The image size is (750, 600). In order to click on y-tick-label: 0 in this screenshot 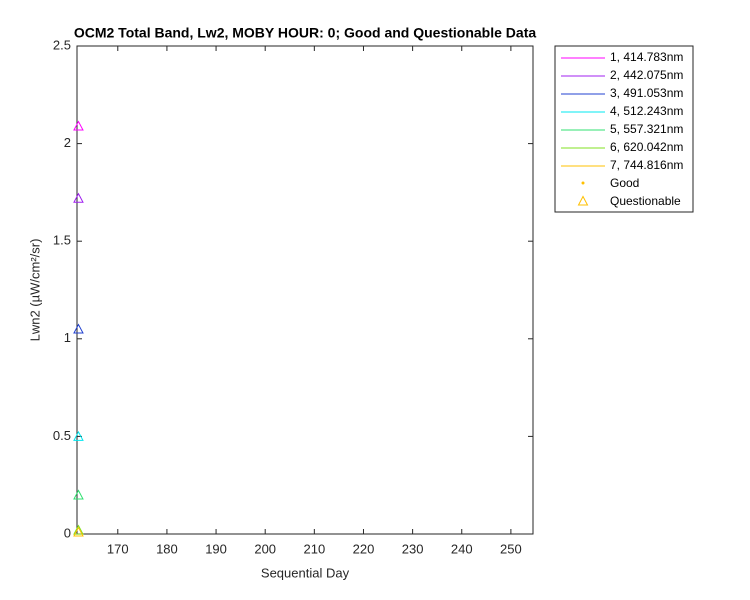, I will do `click(67, 532)`.